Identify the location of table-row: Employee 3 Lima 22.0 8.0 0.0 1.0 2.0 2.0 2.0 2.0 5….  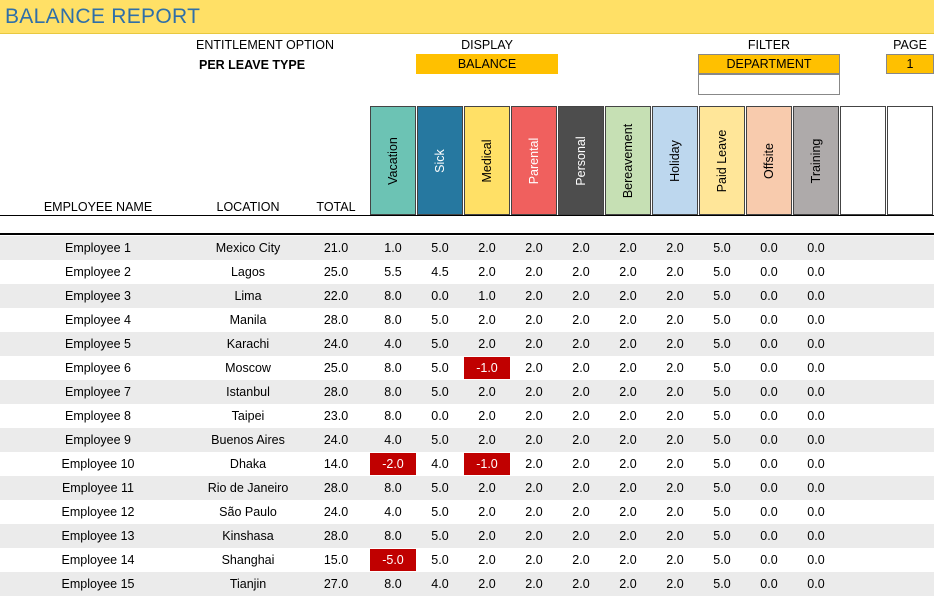
(467, 296).